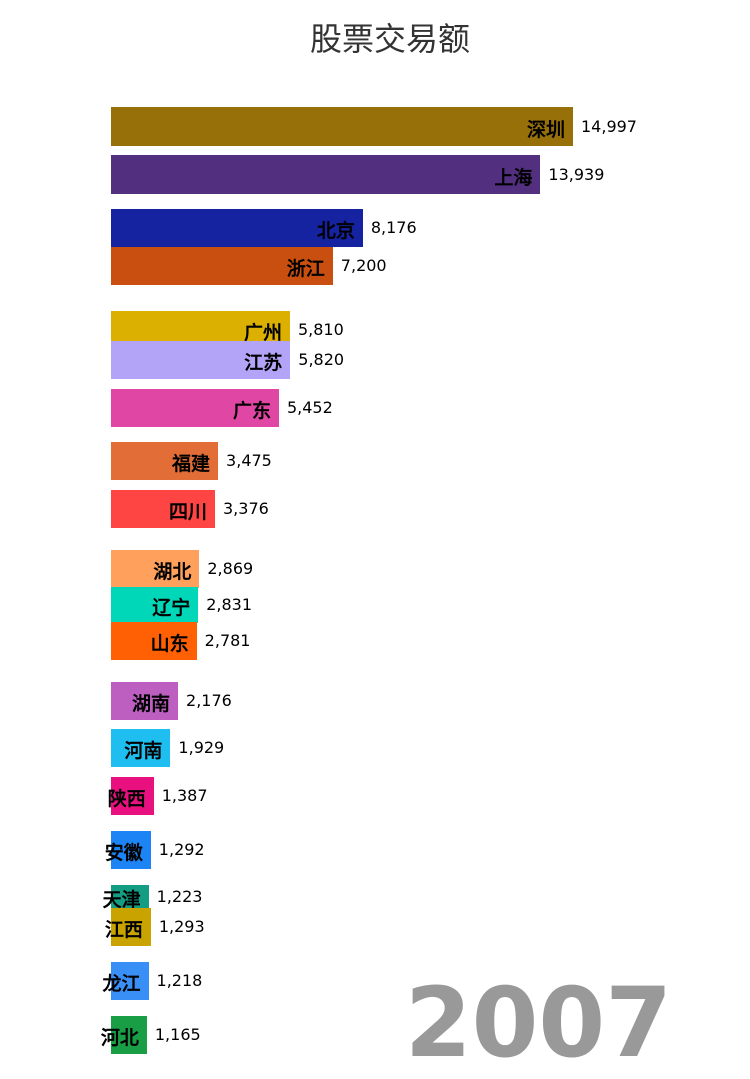 The width and height of the screenshot is (750, 1079). I want to click on bar-安徽, so click(131, 850).